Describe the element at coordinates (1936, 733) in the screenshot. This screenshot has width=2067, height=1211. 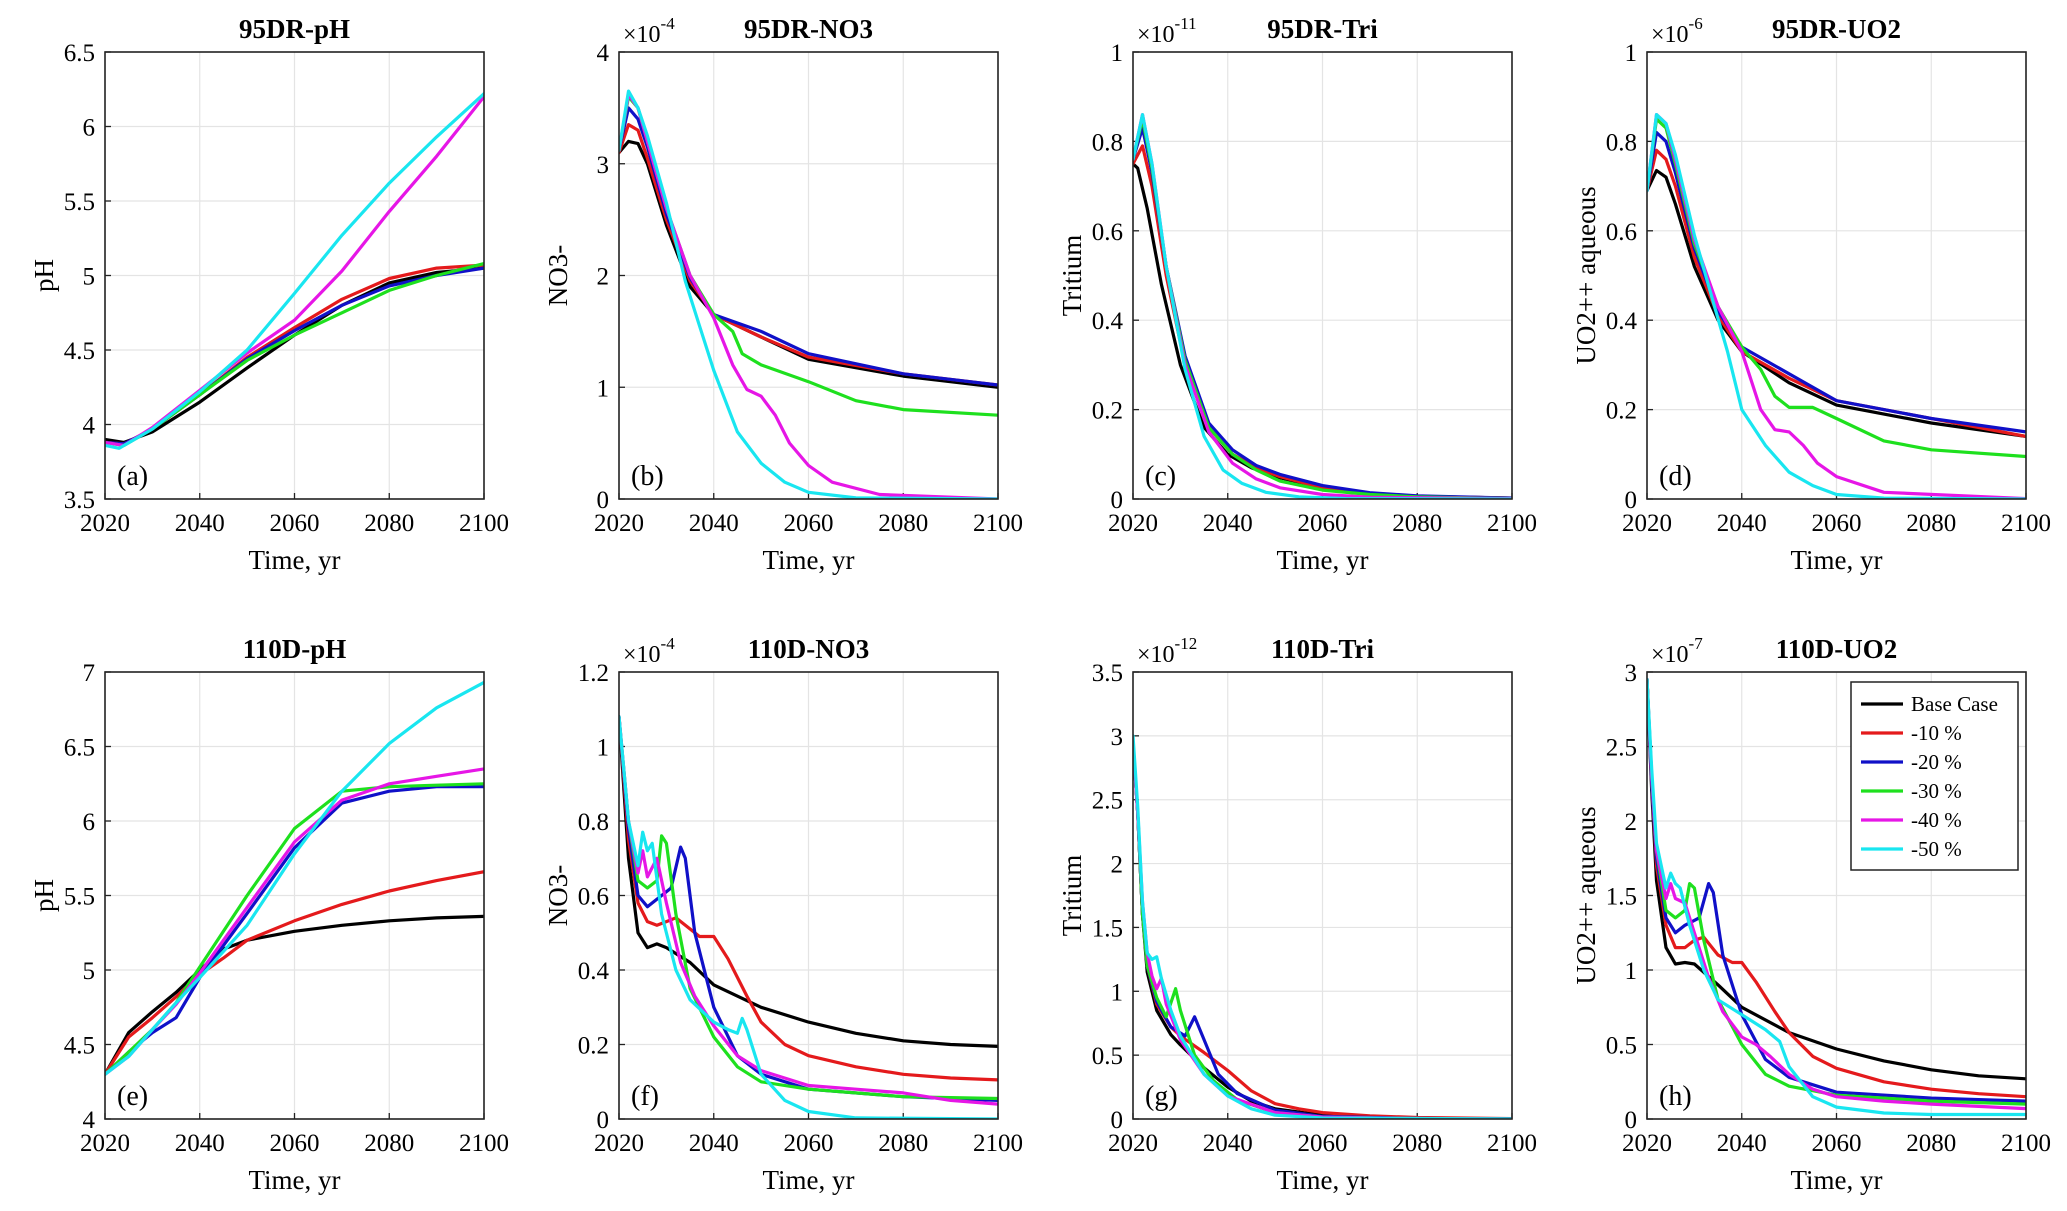
I see `legend-entry: -10 %` at that location.